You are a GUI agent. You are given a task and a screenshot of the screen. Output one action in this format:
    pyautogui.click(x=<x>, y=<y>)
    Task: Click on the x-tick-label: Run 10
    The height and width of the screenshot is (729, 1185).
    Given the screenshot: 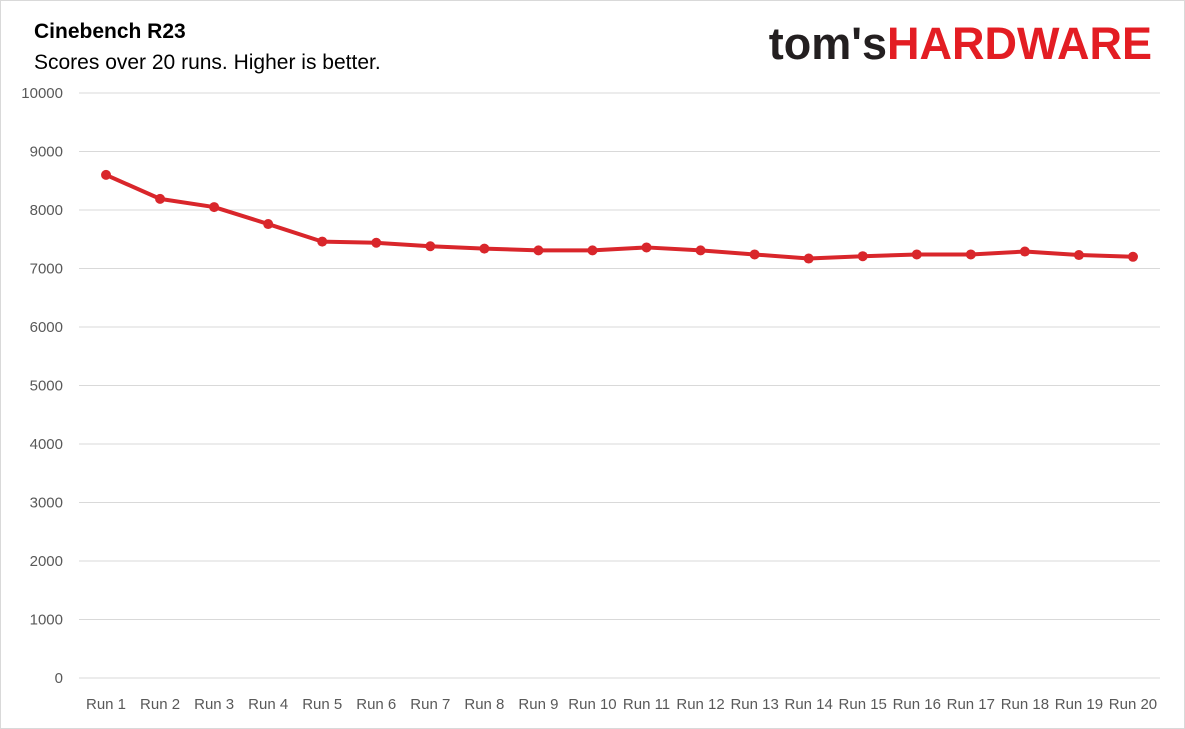 What is the action you would take?
    pyautogui.click(x=592, y=704)
    